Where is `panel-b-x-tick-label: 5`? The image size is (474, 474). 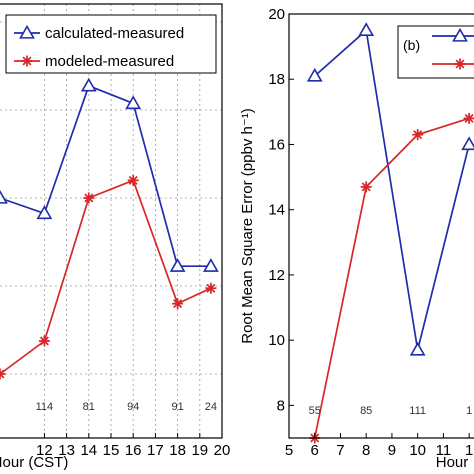 panel-b-x-tick-label: 5 is located at coordinates (289, 450).